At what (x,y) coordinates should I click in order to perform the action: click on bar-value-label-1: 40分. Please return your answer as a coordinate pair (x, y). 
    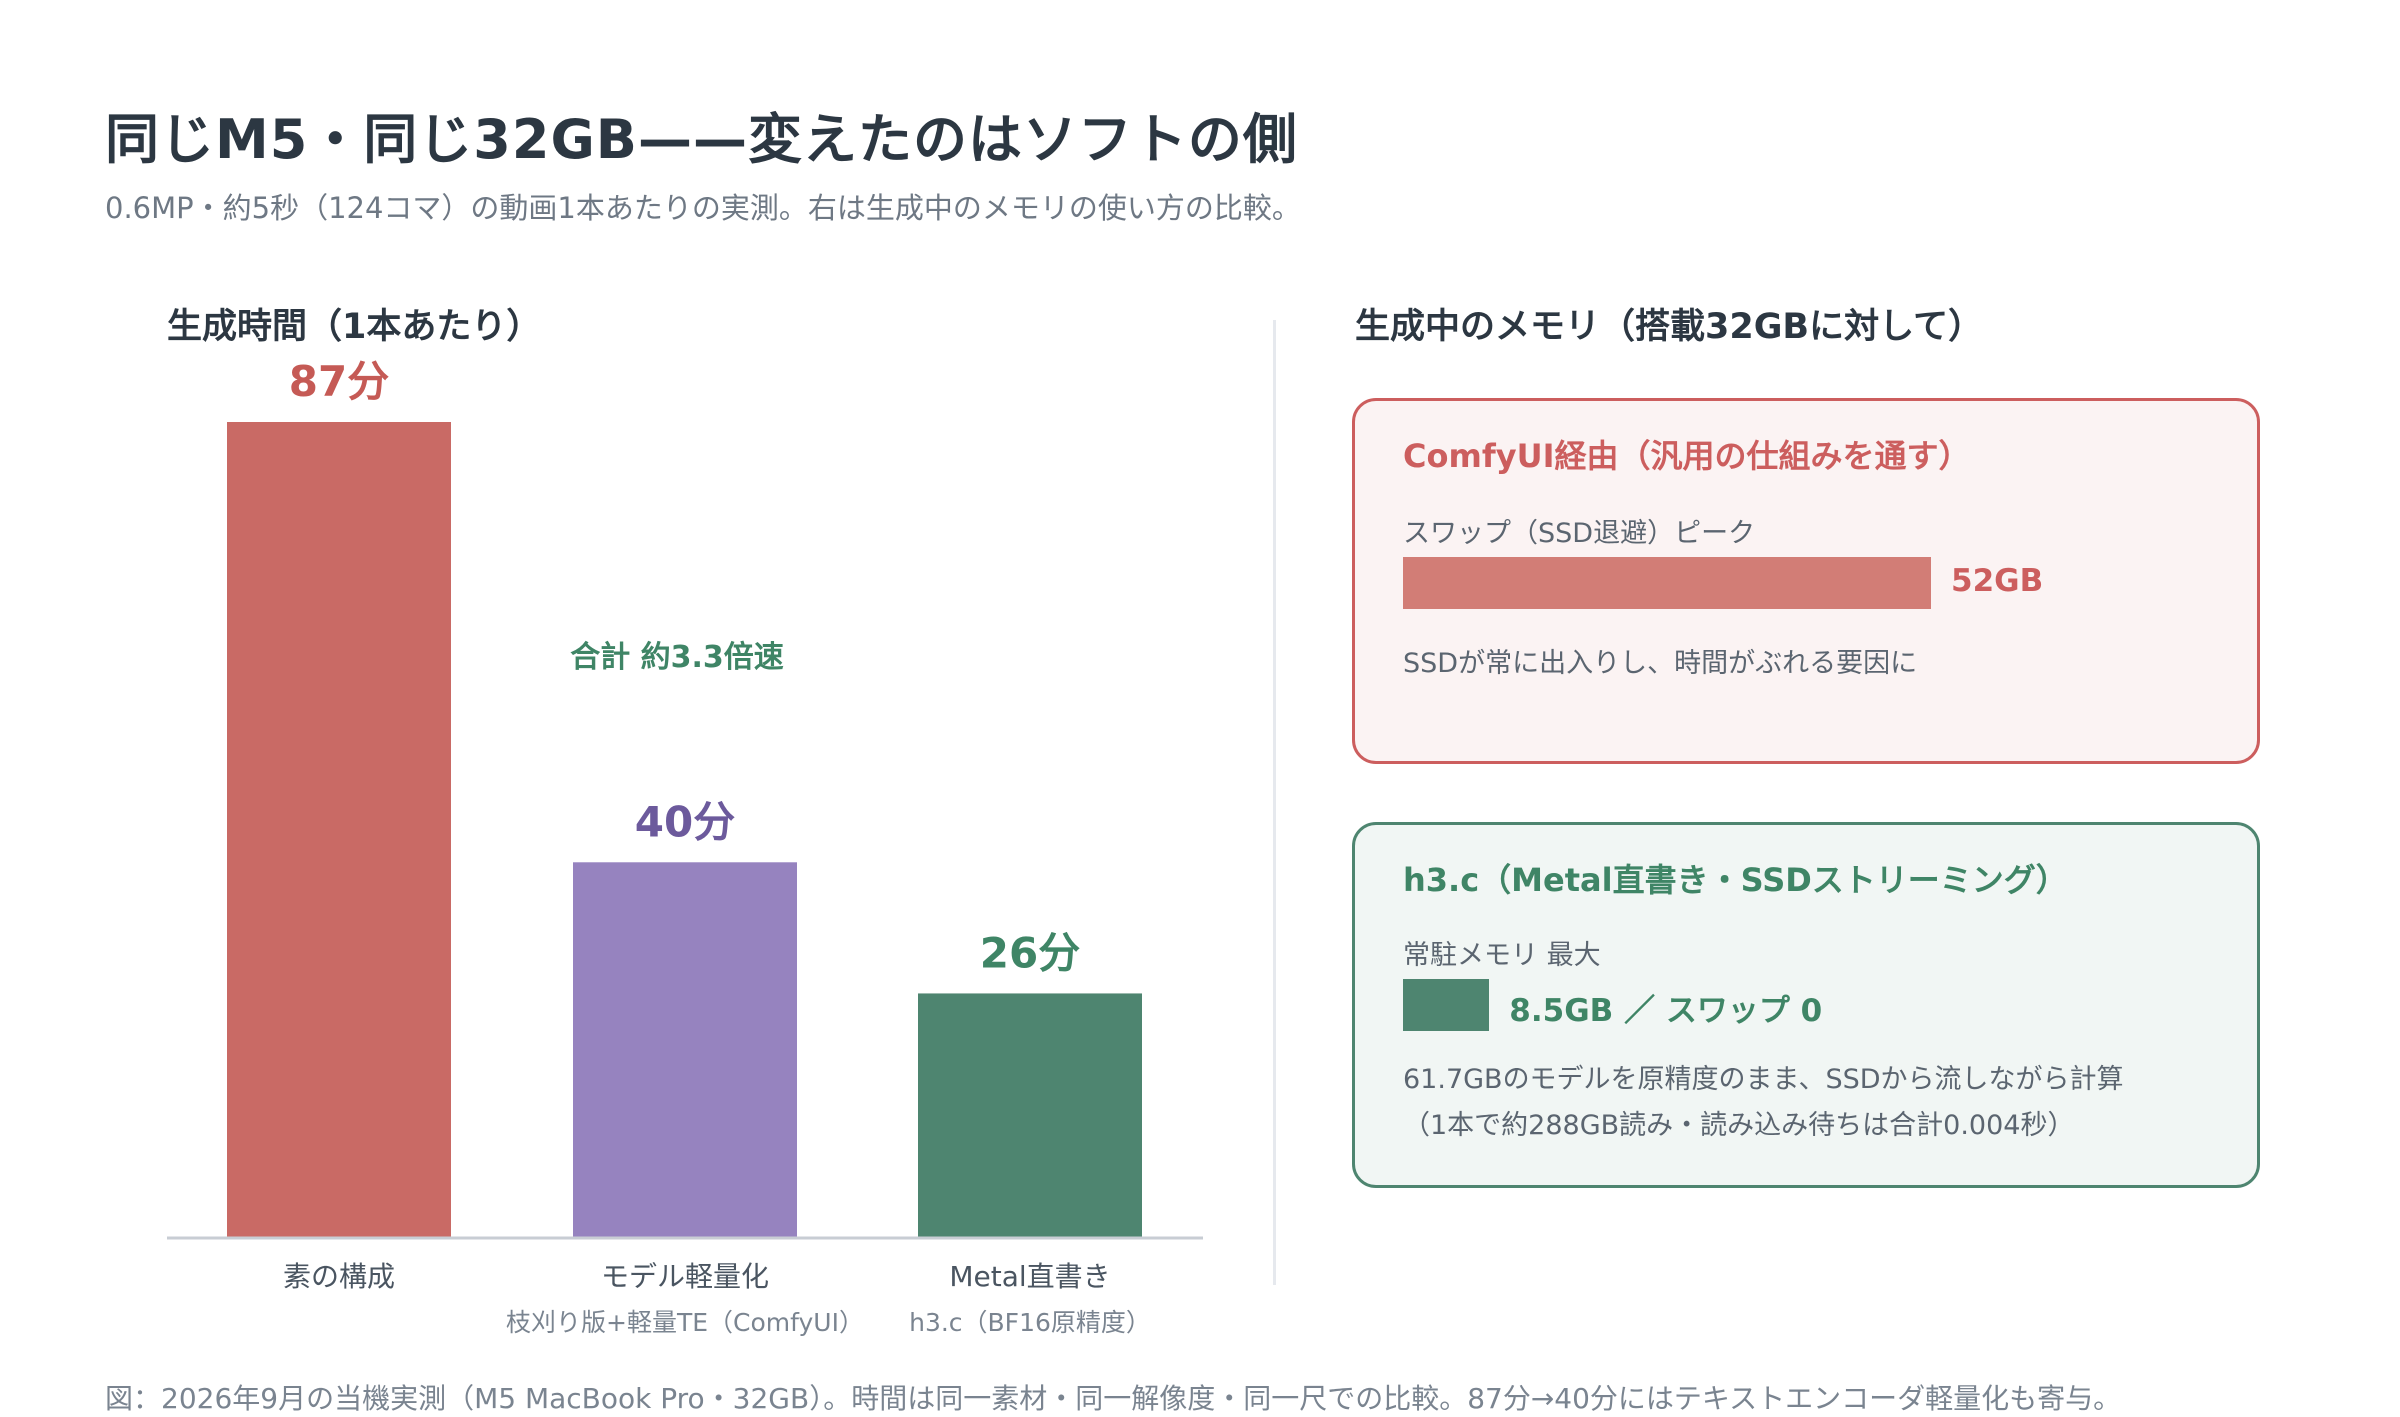
    Looking at the image, I should click on (685, 821).